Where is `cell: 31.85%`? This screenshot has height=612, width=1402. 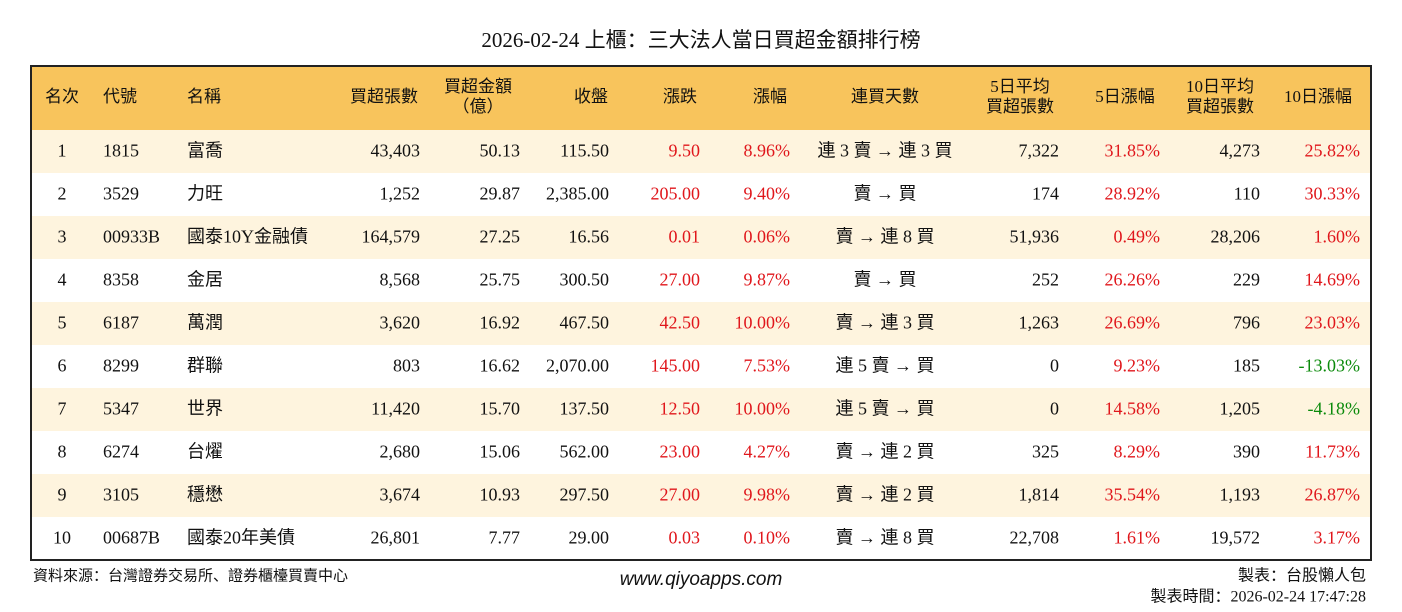 cell: 31.85% is located at coordinates (1133, 151).